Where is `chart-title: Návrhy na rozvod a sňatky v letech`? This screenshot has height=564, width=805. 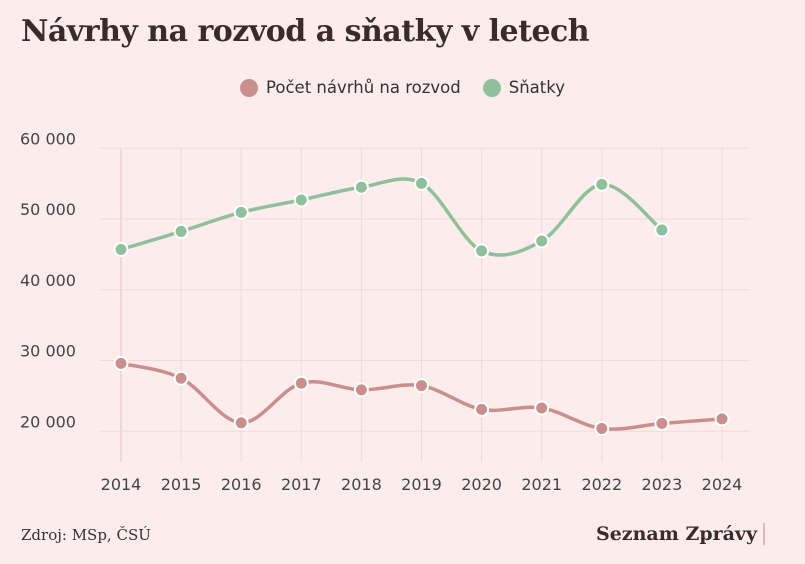 chart-title: Návrhy na rozvod a sňatky v letech is located at coordinates (305, 31).